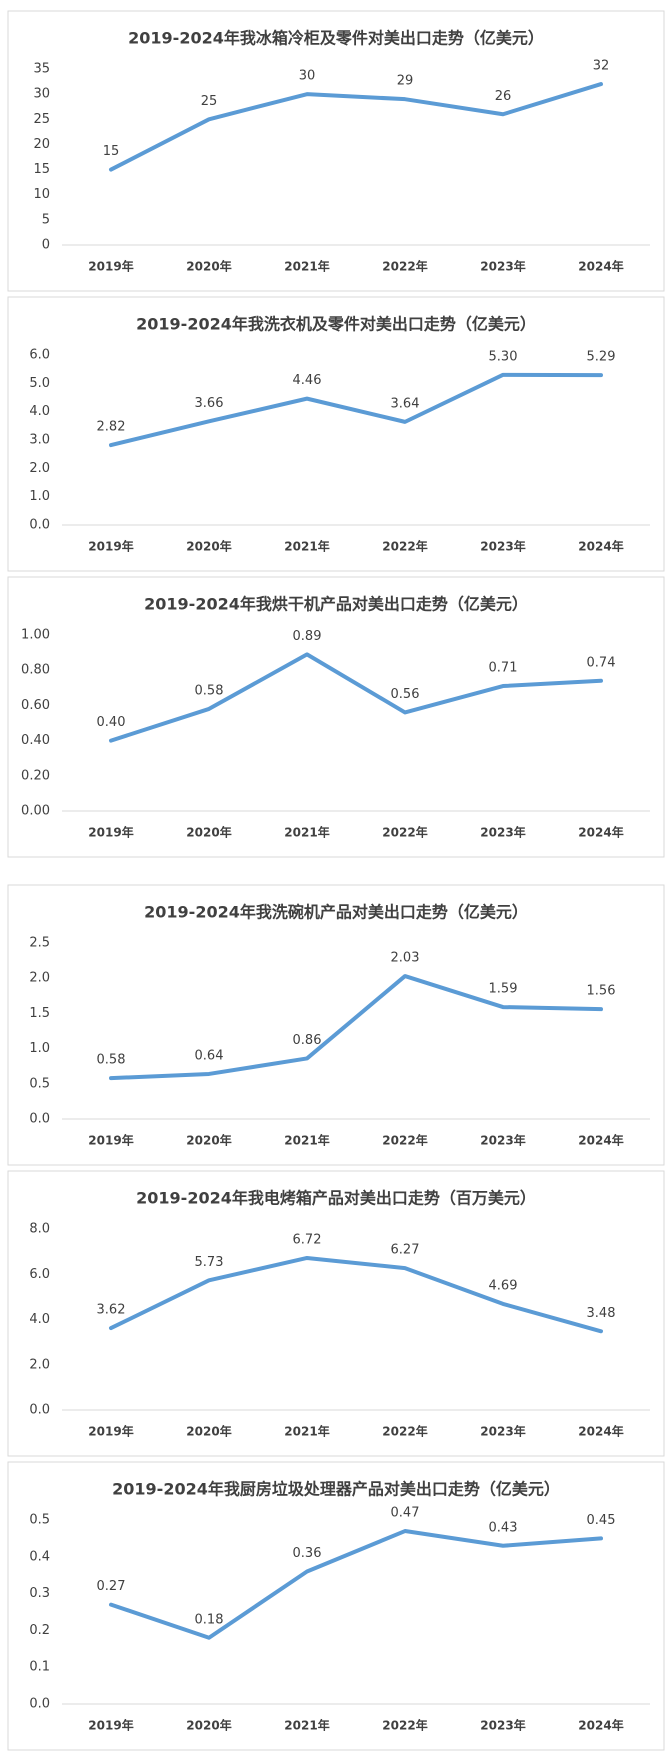 This screenshot has height=1760, width=672. I want to click on data-label: 0.74, so click(601, 662).